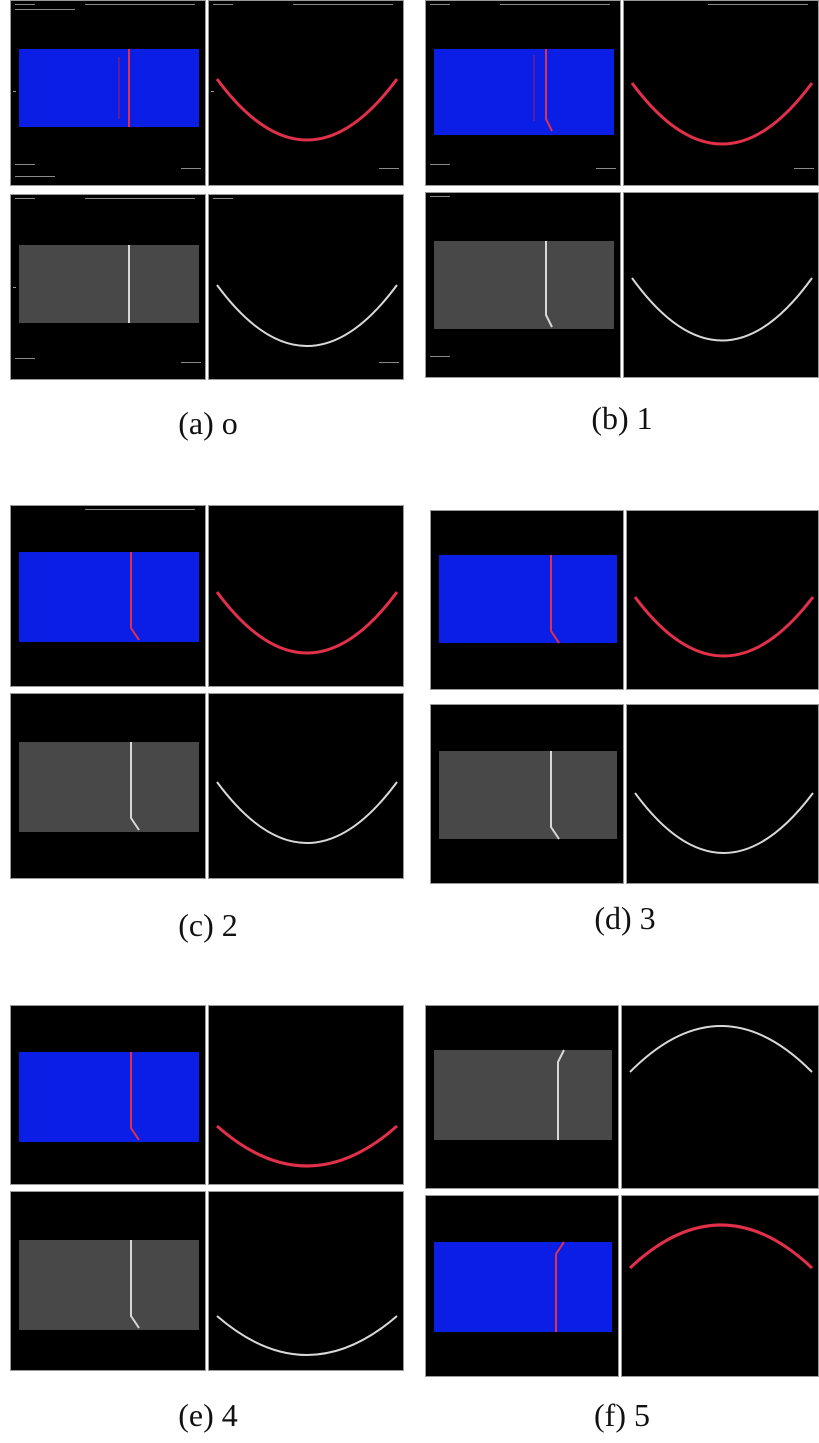  What do you see at coordinates (208, 925) in the screenshot?
I see `subfigure-caption: (c) 2` at bounding box center [208, 925].